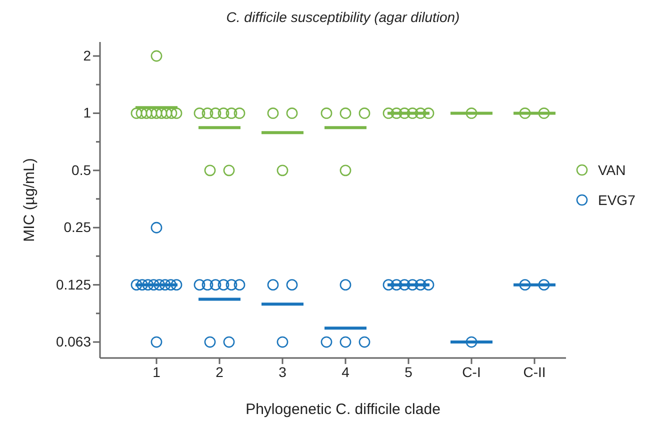 Image resolution: width=654 pixels, height=421 pixels. I want to click on x-tick-label: 4, so click(346, 372).